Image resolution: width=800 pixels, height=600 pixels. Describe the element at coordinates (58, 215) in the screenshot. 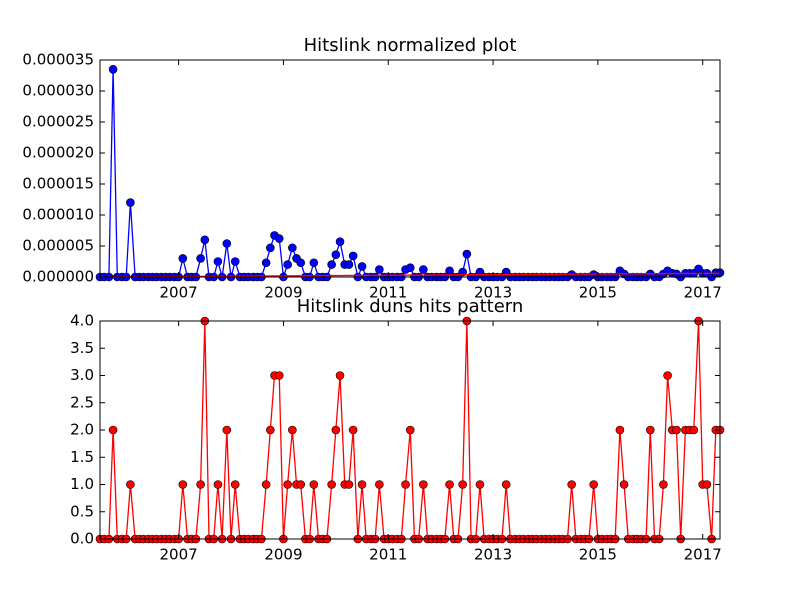

I see `y-tick-label: 0.000010` at that location.